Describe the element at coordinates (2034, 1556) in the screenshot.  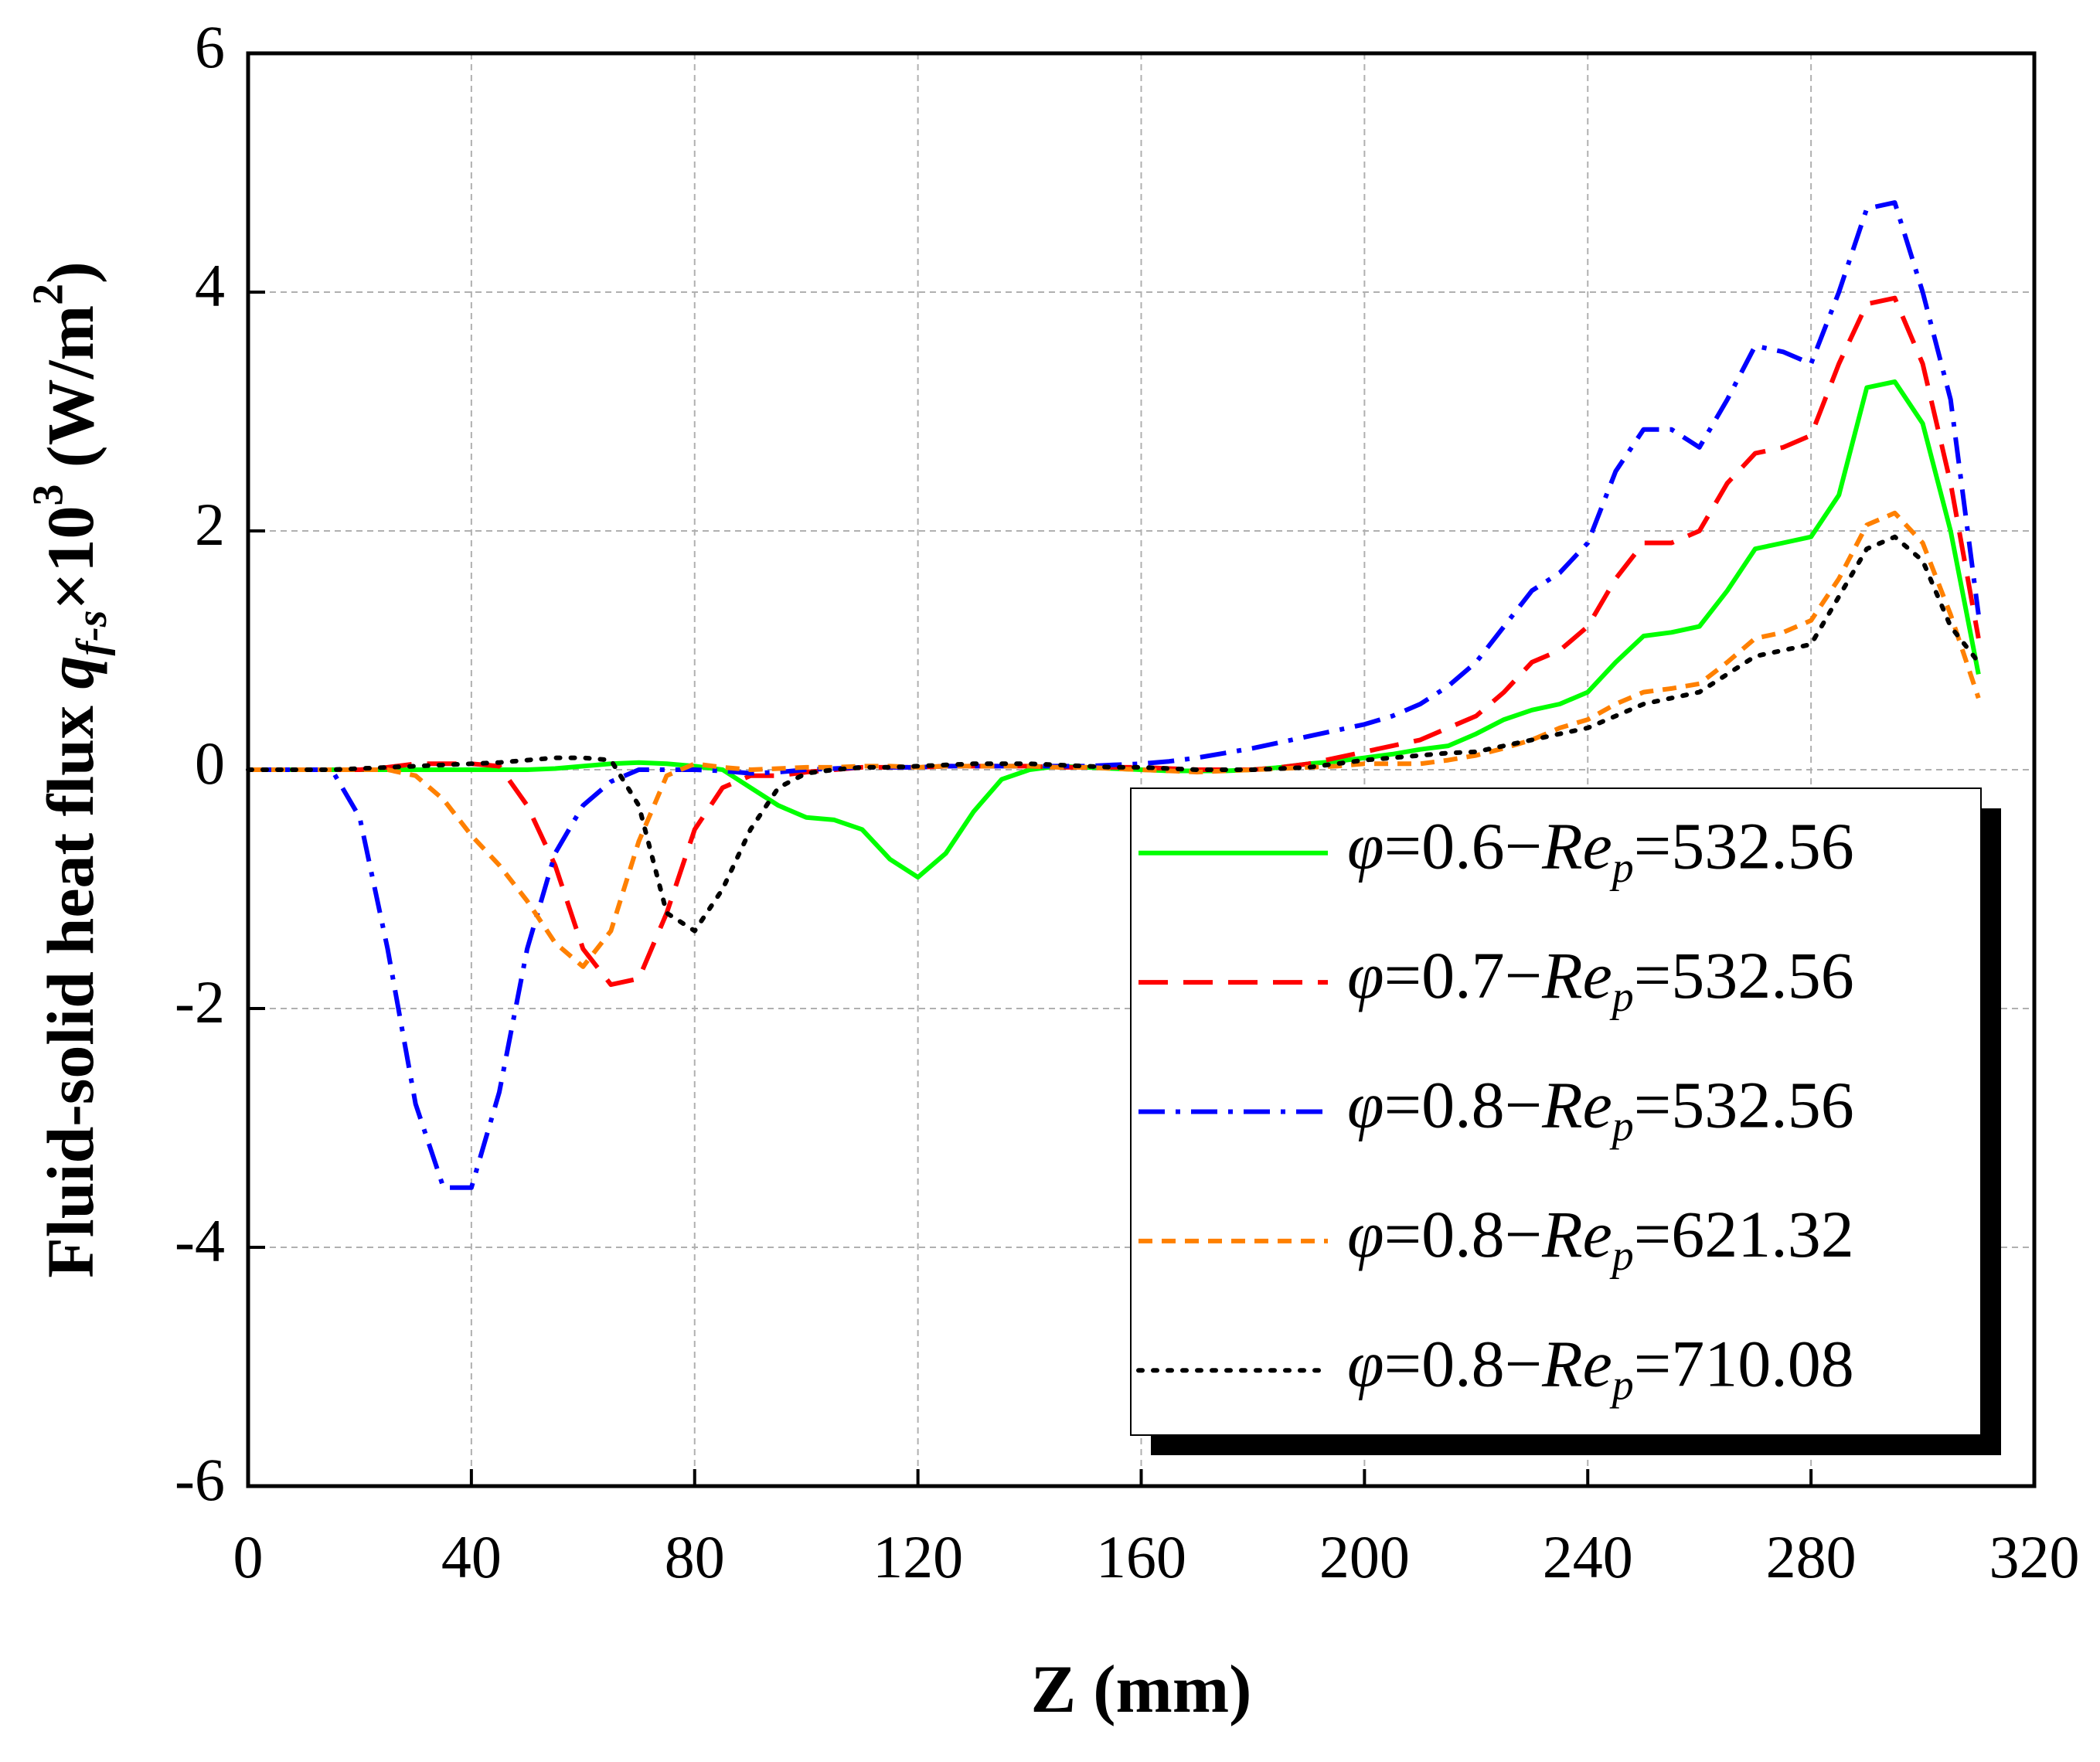
I see `x-tick-label: 320` at that location.